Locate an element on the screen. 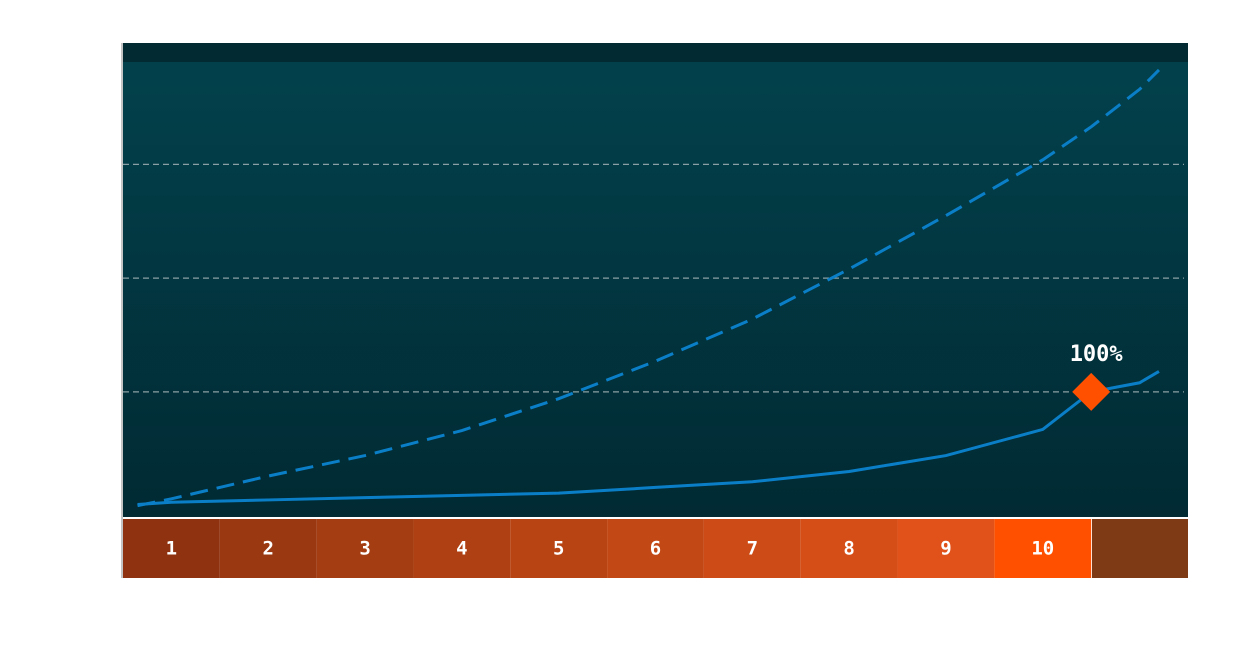 This screenshot has height=651, width=1252. category-label: 1 is located at coordinates (171, 549).